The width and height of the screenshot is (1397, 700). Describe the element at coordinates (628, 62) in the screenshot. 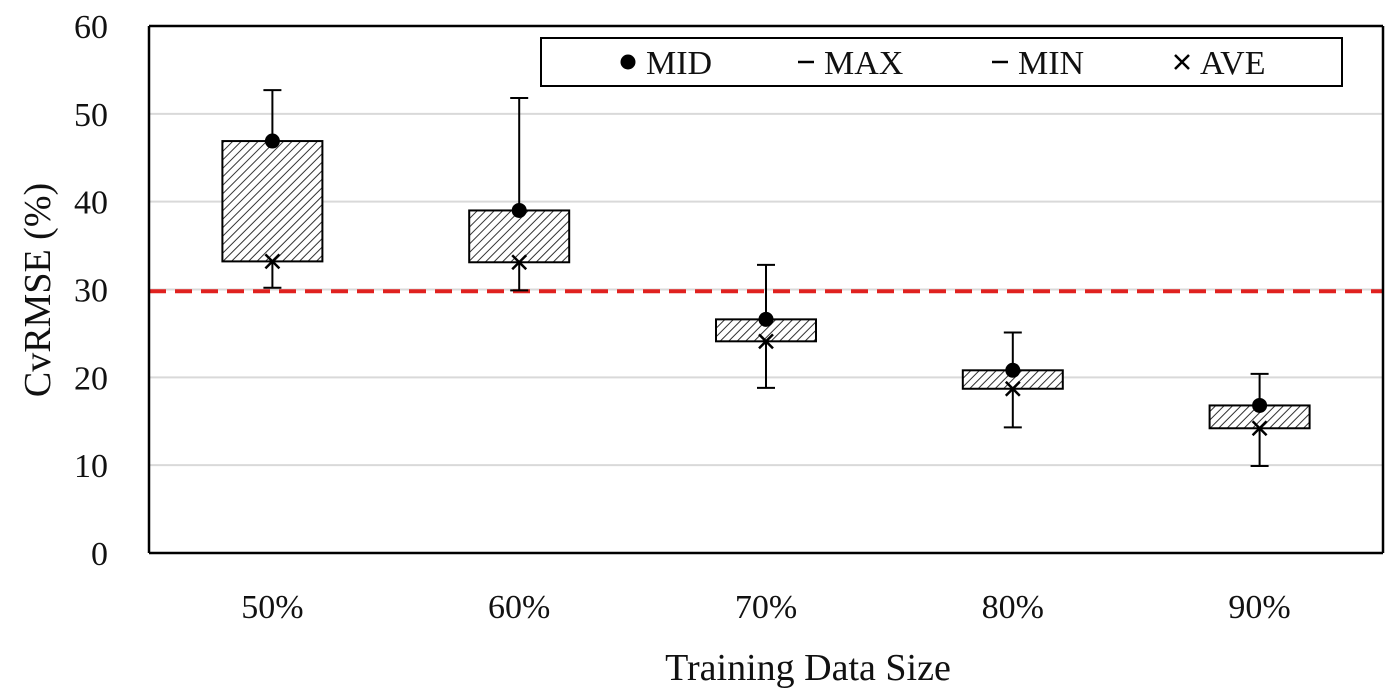

I see `legend-dot-marker` at that location.